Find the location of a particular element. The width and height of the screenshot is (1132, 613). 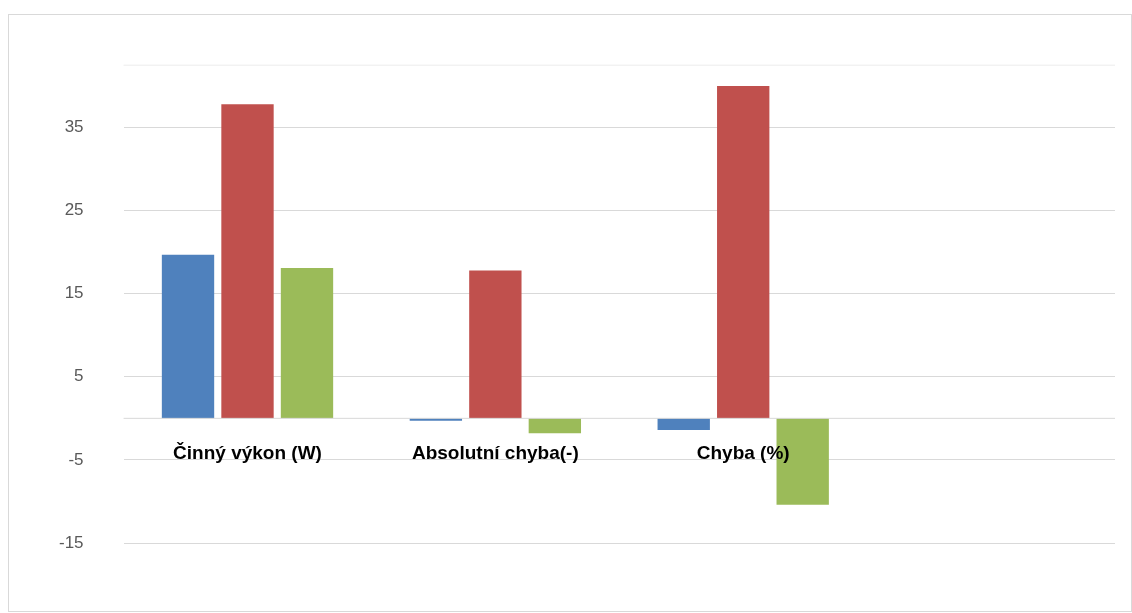

y-tick-label: -15 is located at coordinates (71, 542).